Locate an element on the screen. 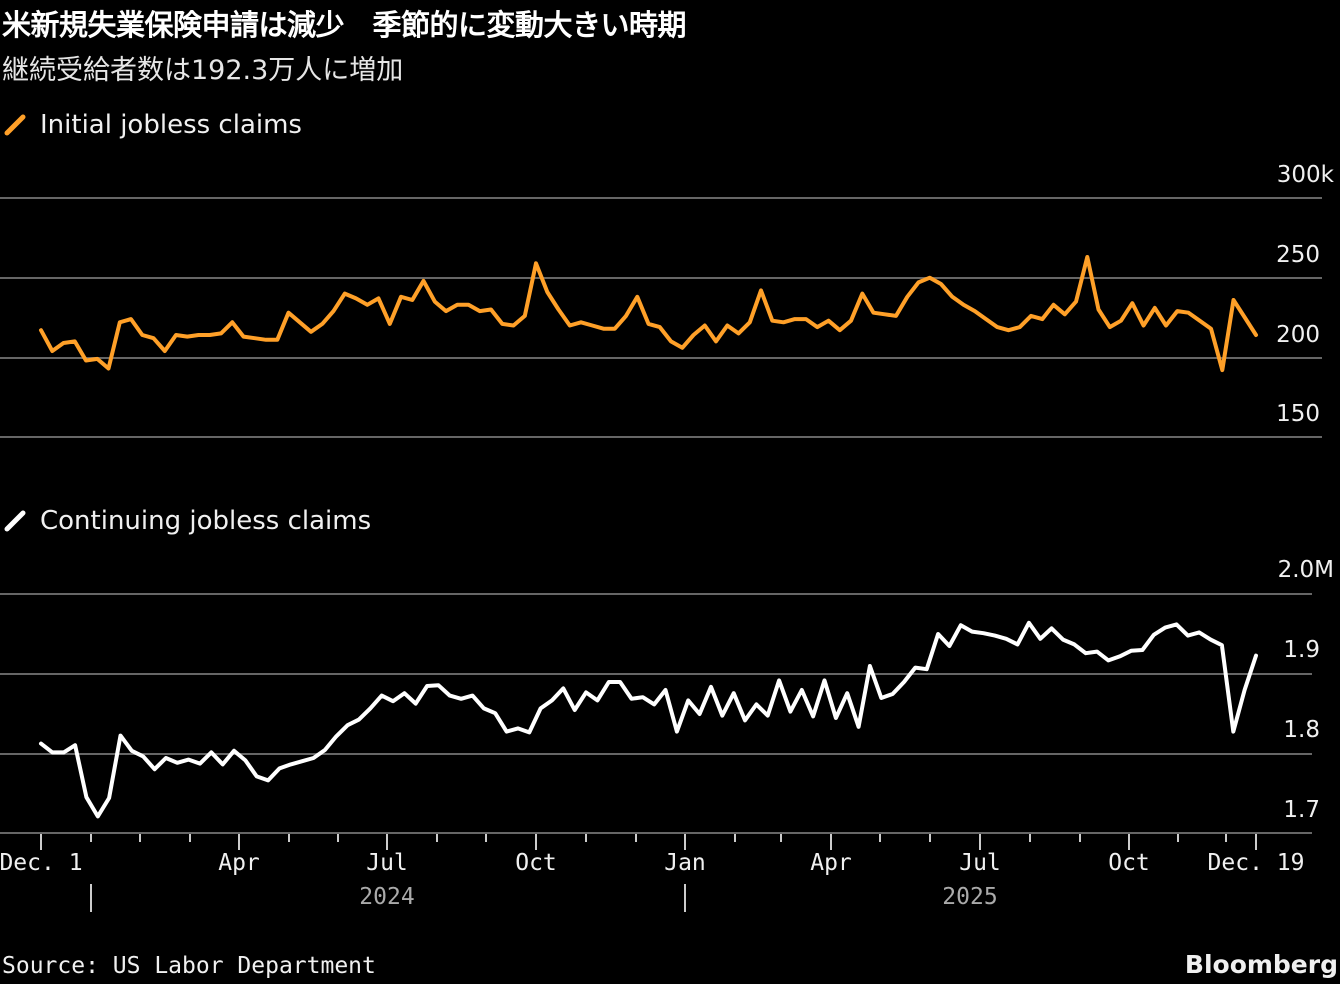  bloomberg-logo: Bloomberg is located at coordinates (1261, 964).